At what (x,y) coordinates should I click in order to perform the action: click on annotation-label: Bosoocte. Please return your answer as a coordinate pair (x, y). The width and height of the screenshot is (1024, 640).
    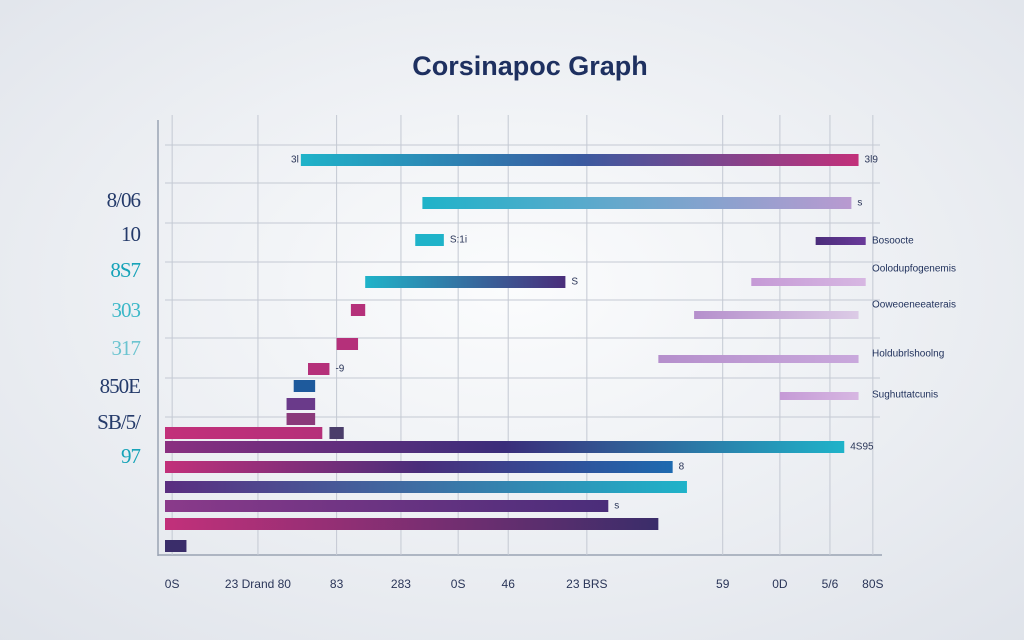
    Looking at the image, I should click on (893, 241).